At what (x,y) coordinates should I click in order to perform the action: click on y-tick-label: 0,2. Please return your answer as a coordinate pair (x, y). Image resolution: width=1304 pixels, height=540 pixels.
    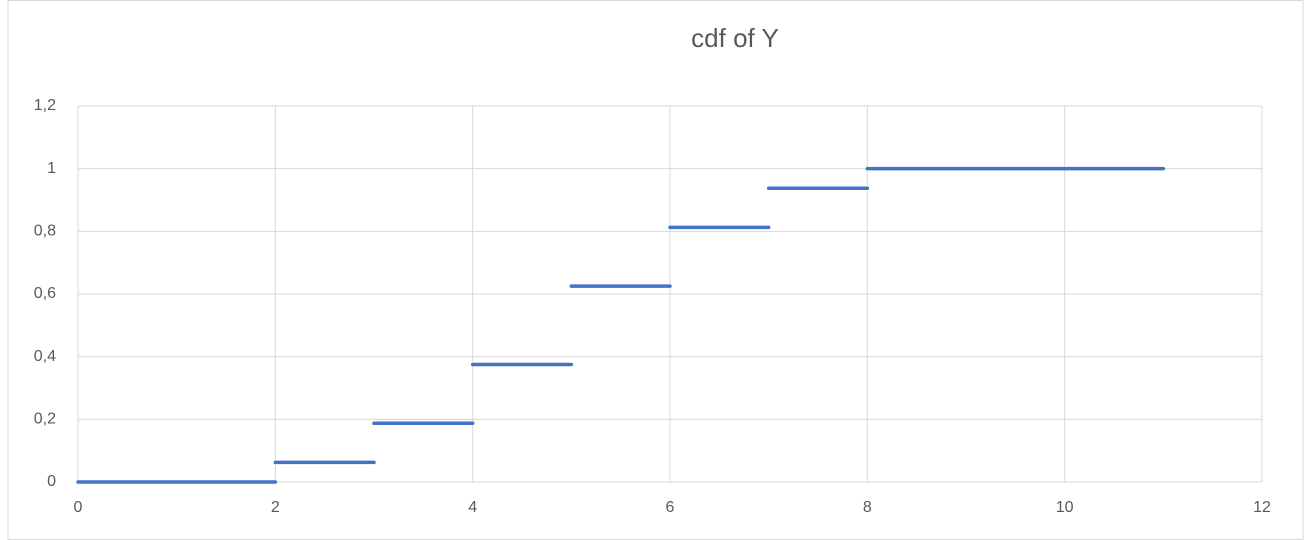
    Looking at the image, I should click on (45, 419).